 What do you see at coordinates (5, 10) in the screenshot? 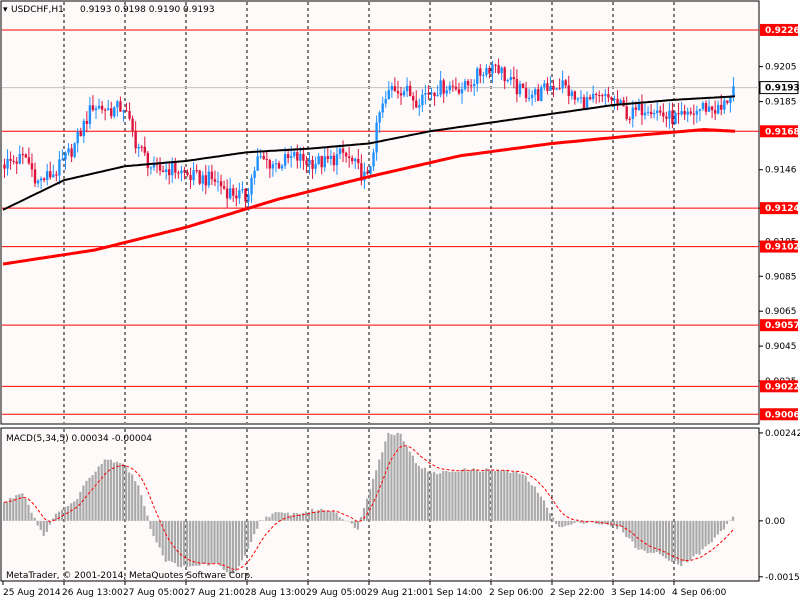
I see `chart-menu-icon: ▾` at bounding box center [5, 10].